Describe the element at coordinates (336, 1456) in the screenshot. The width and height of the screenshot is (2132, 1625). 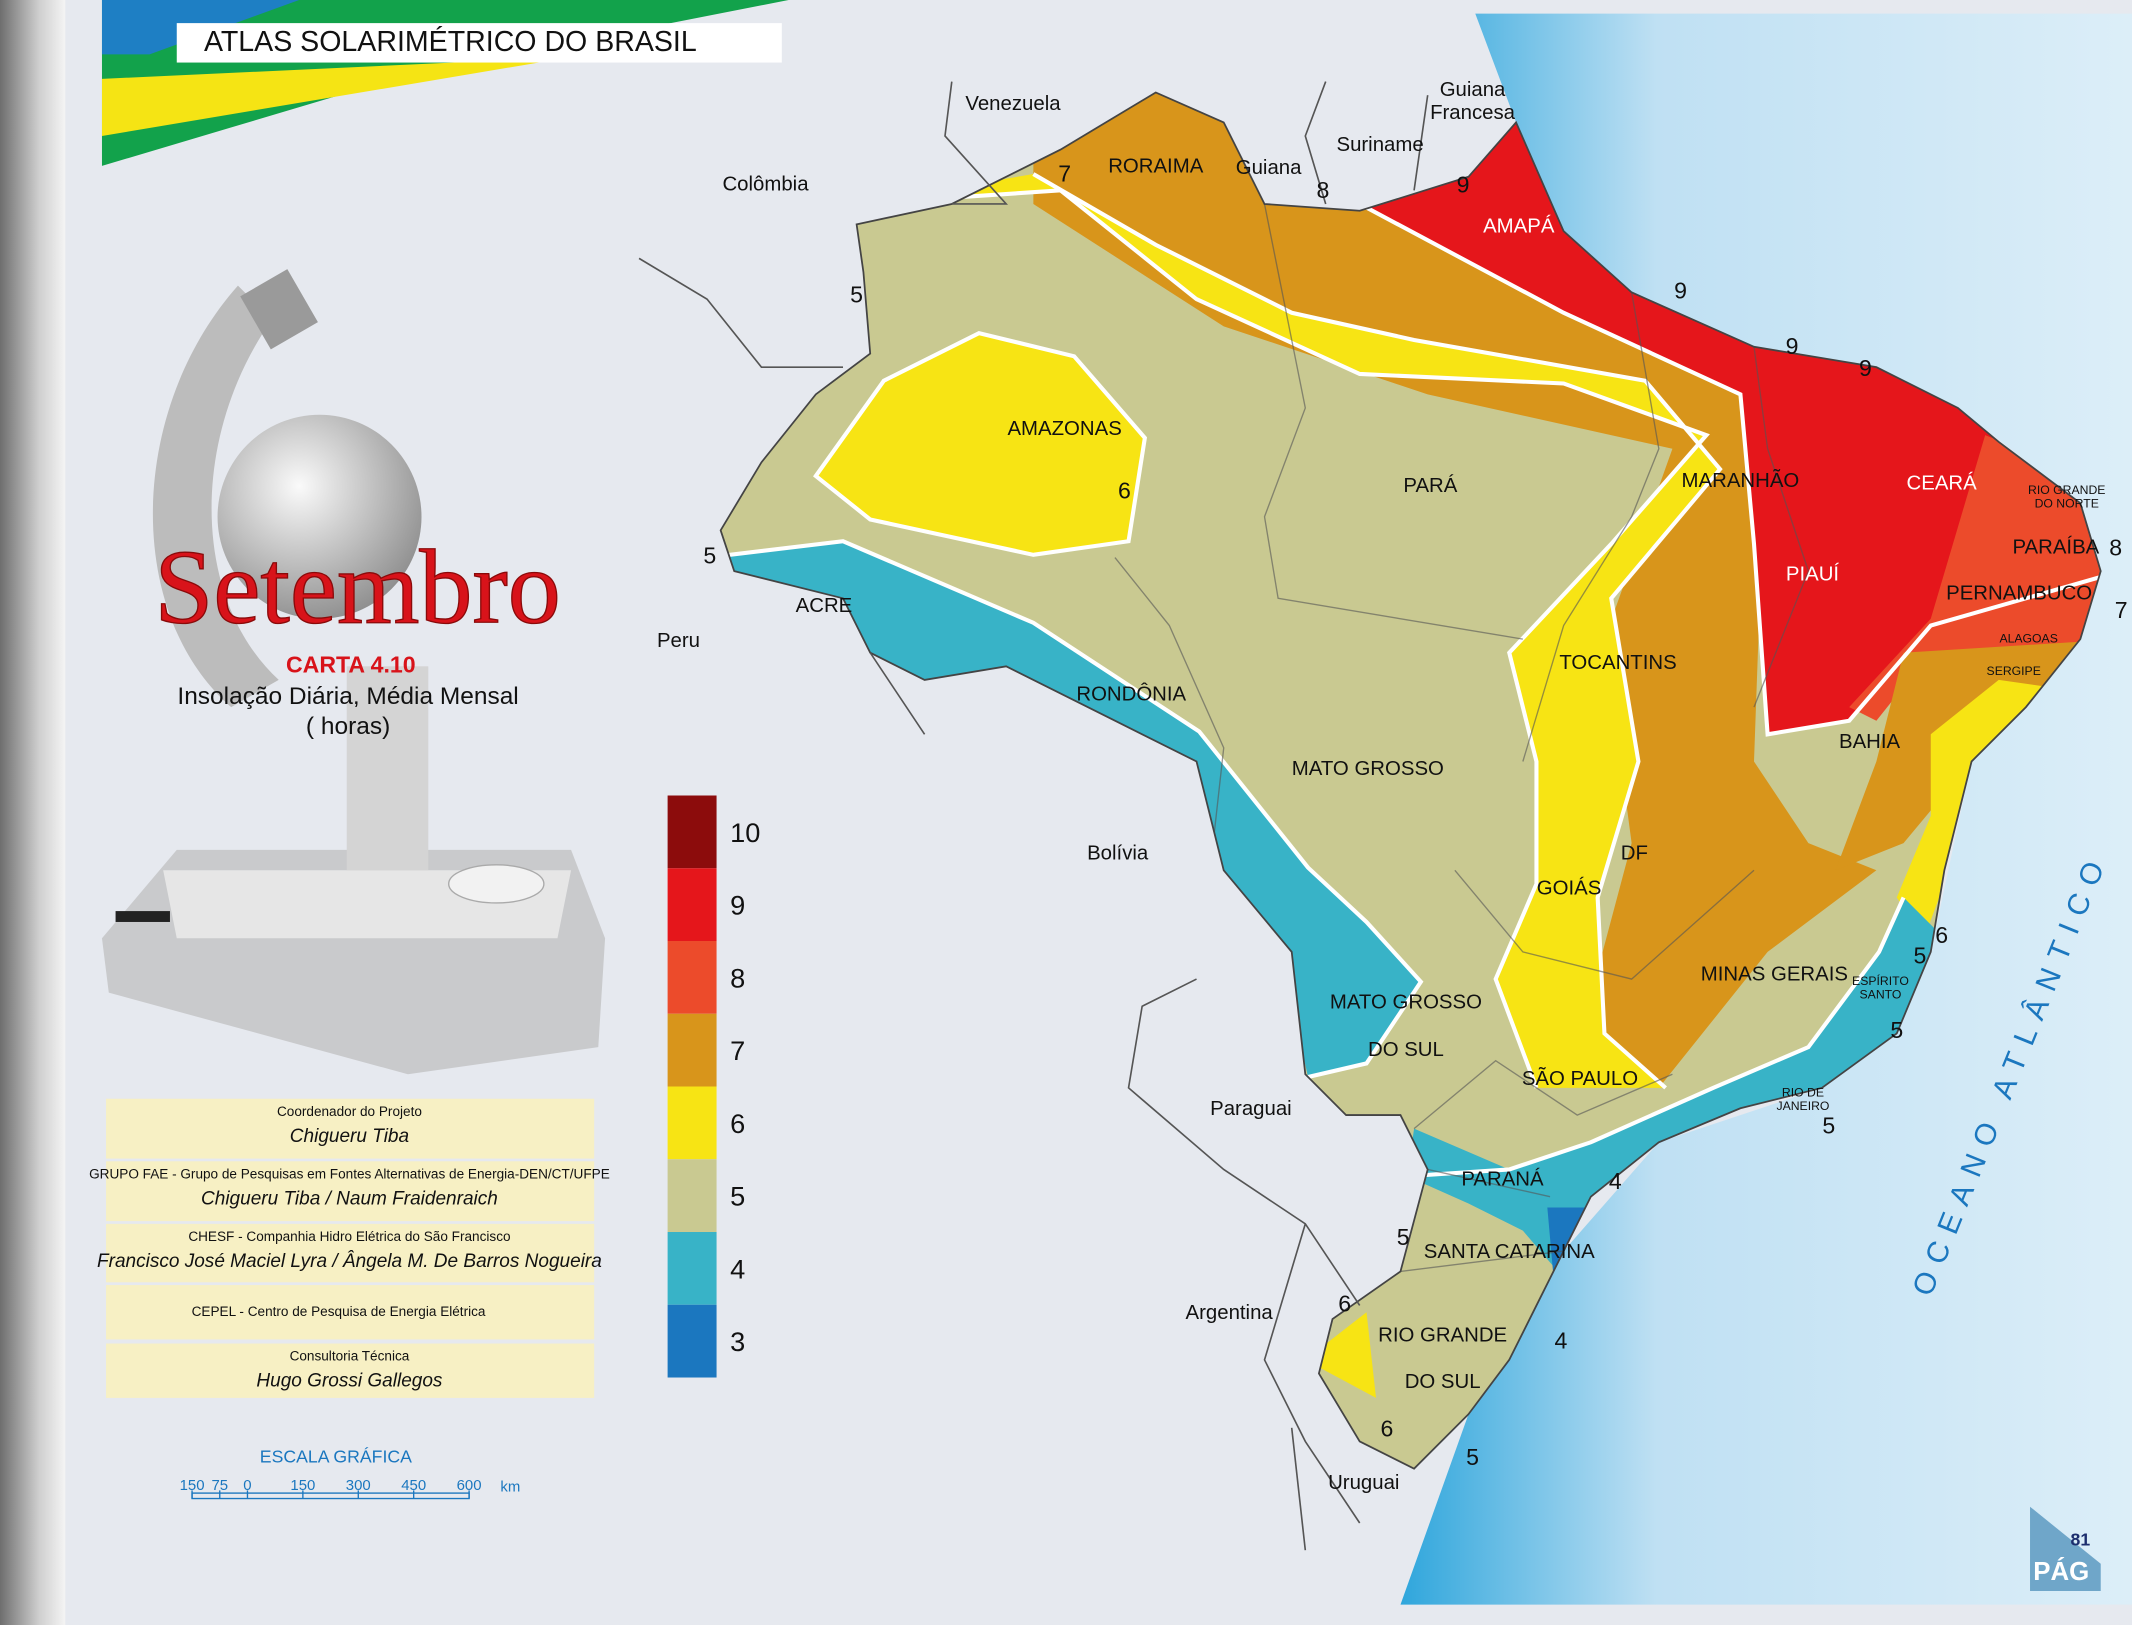
I see `scale-title: ESCALA GRÁFICA` at that location.